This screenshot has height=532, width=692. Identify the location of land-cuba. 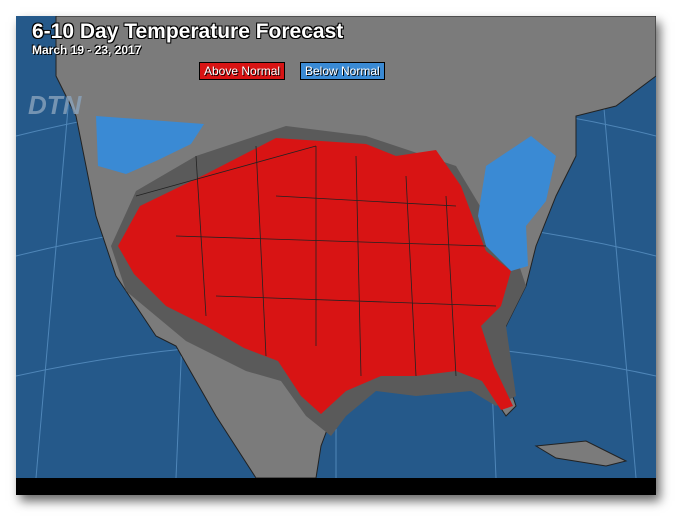
(581, 453).